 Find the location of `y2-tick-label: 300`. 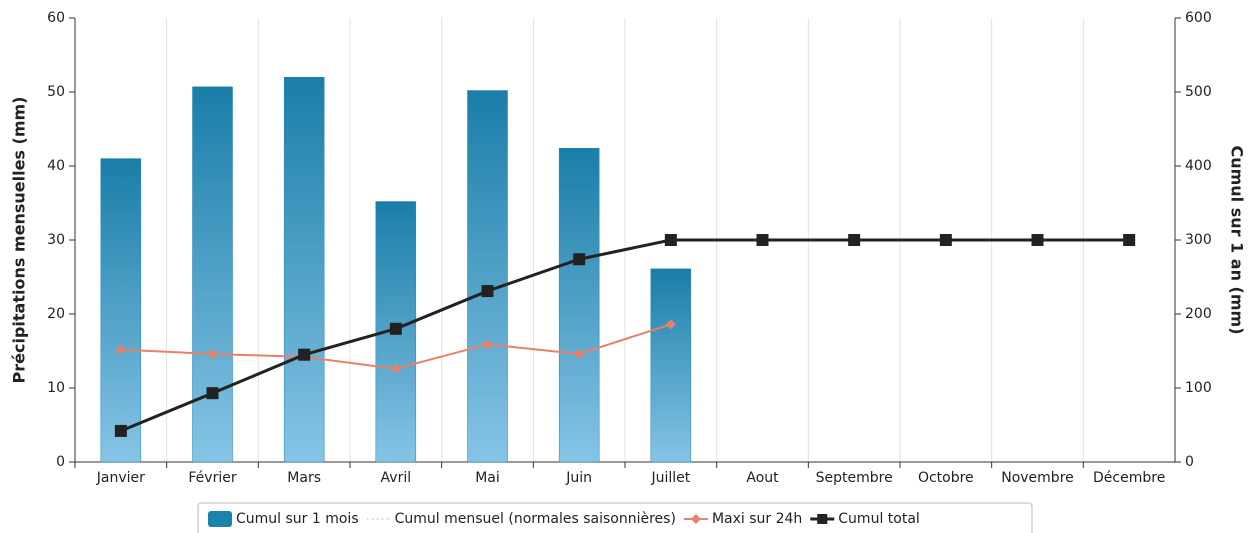

y2-tick-label: 300 is located at coordinates (1198, 240).